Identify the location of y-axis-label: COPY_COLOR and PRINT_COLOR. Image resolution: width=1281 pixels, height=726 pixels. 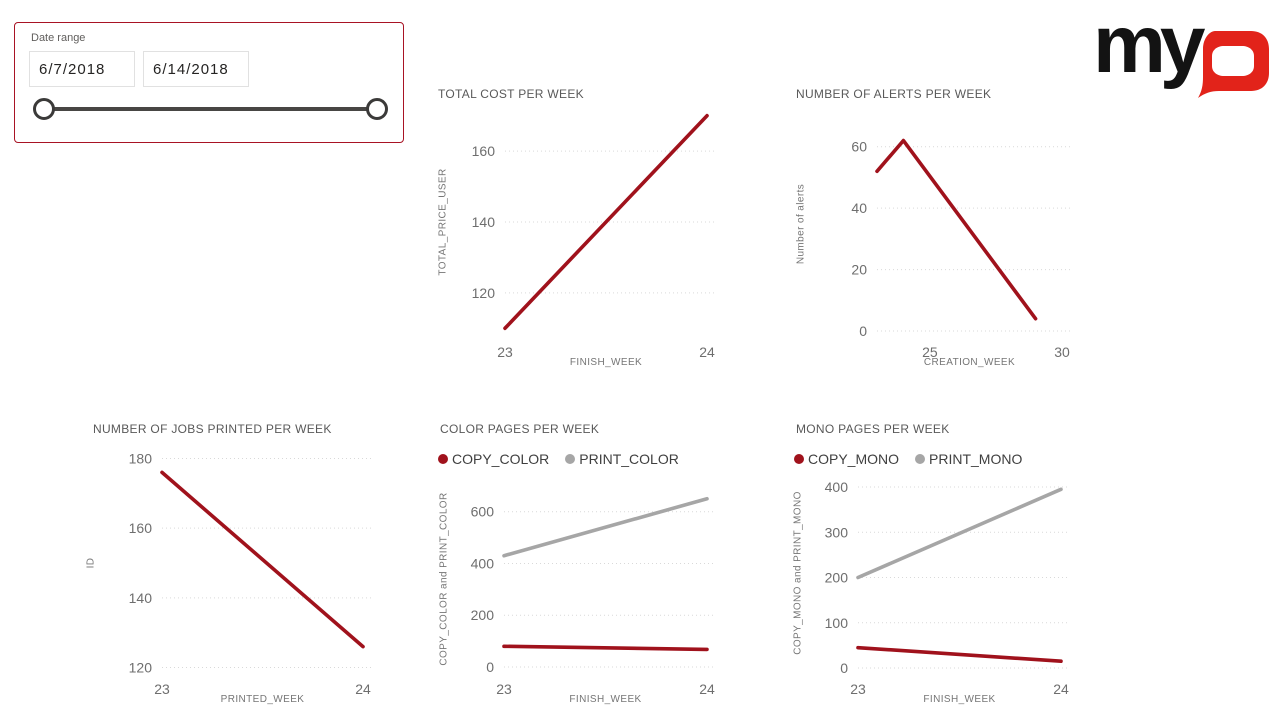
(444, 579).